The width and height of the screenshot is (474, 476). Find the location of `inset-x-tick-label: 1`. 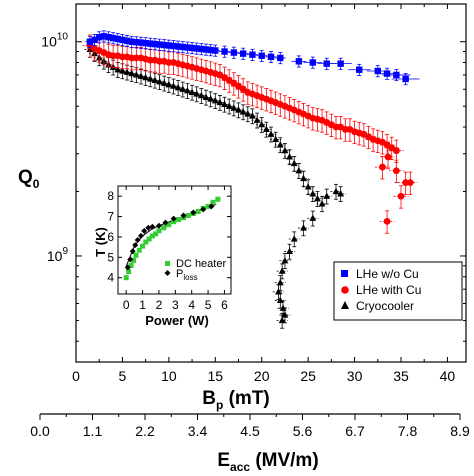

inset-x-tick-label: 1 is located at coordinates (142, 305).